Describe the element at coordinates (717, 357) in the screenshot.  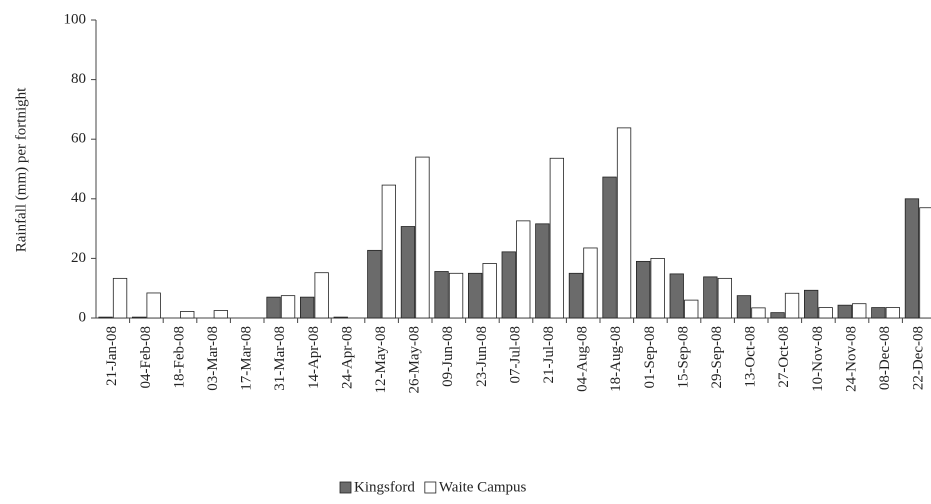
I see `x-tick-label: 29-Sep-08` at that location.